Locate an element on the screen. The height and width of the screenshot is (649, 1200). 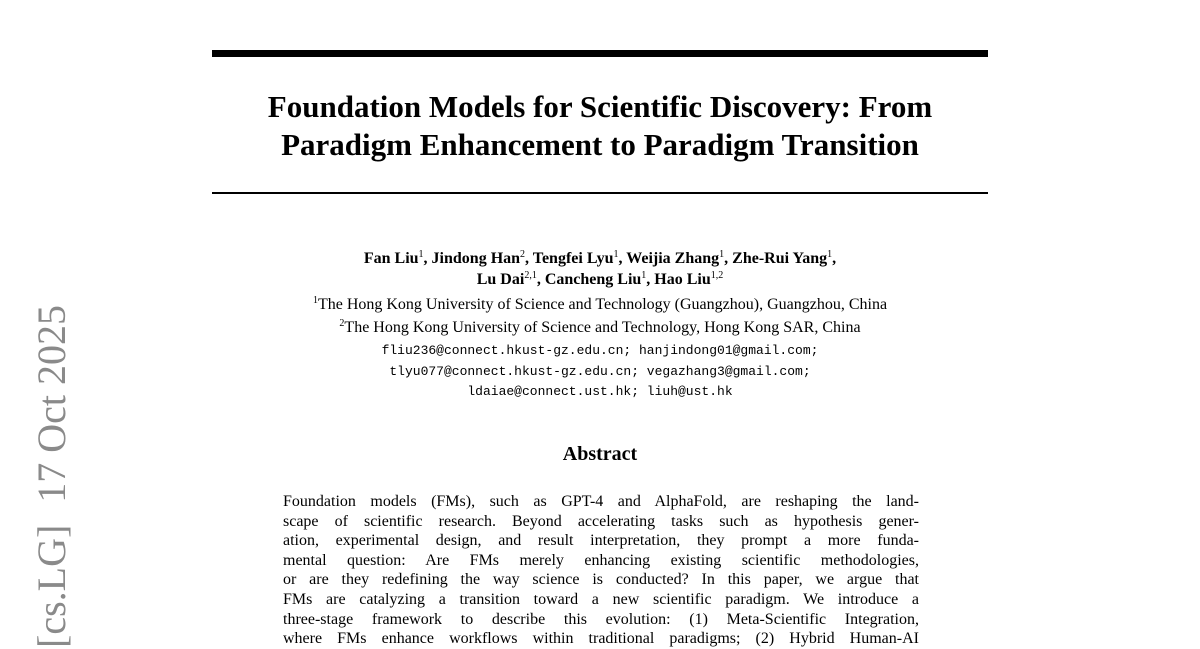
author: Tengfei Lyu1 is located at coordinates (579, 258).